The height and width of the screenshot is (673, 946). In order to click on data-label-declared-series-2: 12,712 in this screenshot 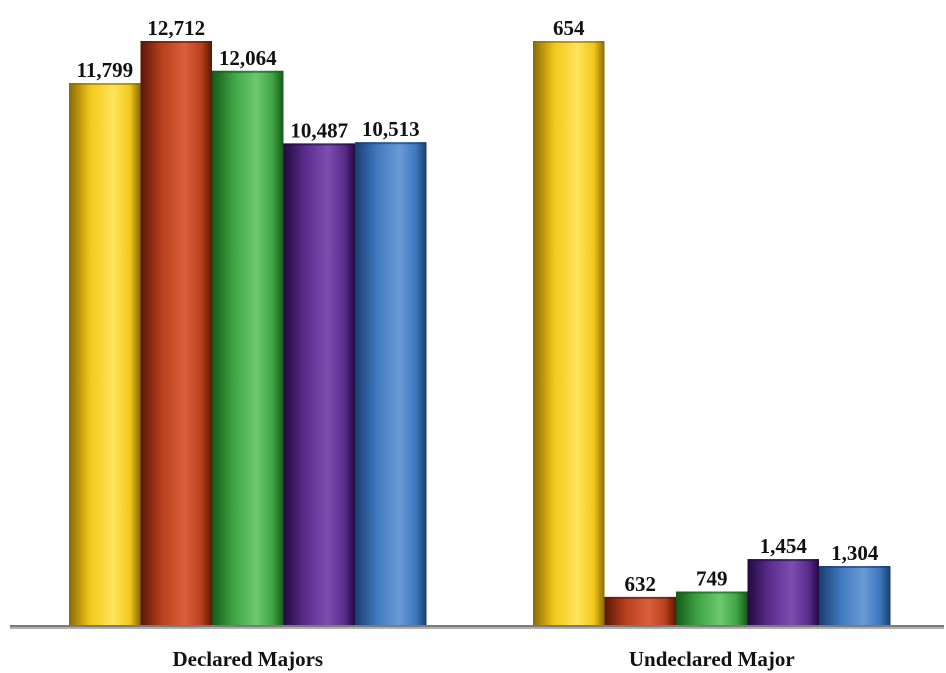, I will do `click(176, 28)`.